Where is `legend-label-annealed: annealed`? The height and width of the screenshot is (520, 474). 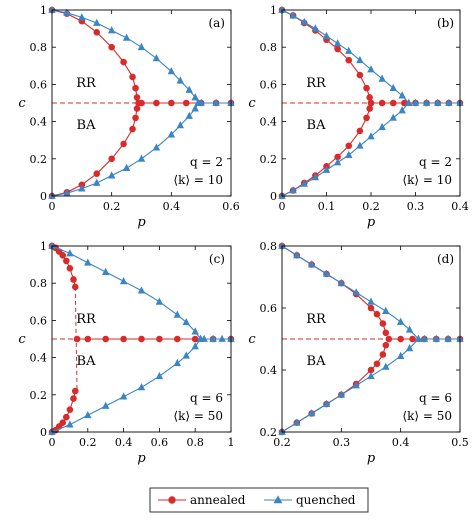 legend-label-annealed: annealed is located at coordinates (218, 500).